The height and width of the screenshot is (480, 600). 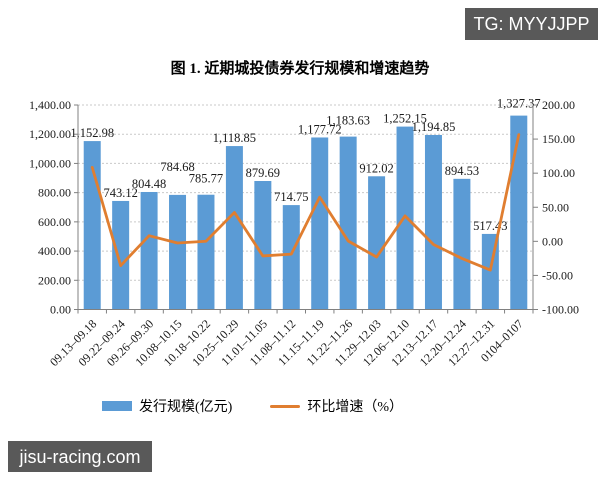 I want to click on site-watermark-badge: jisu-racing.com, so click(x=80, y=456).